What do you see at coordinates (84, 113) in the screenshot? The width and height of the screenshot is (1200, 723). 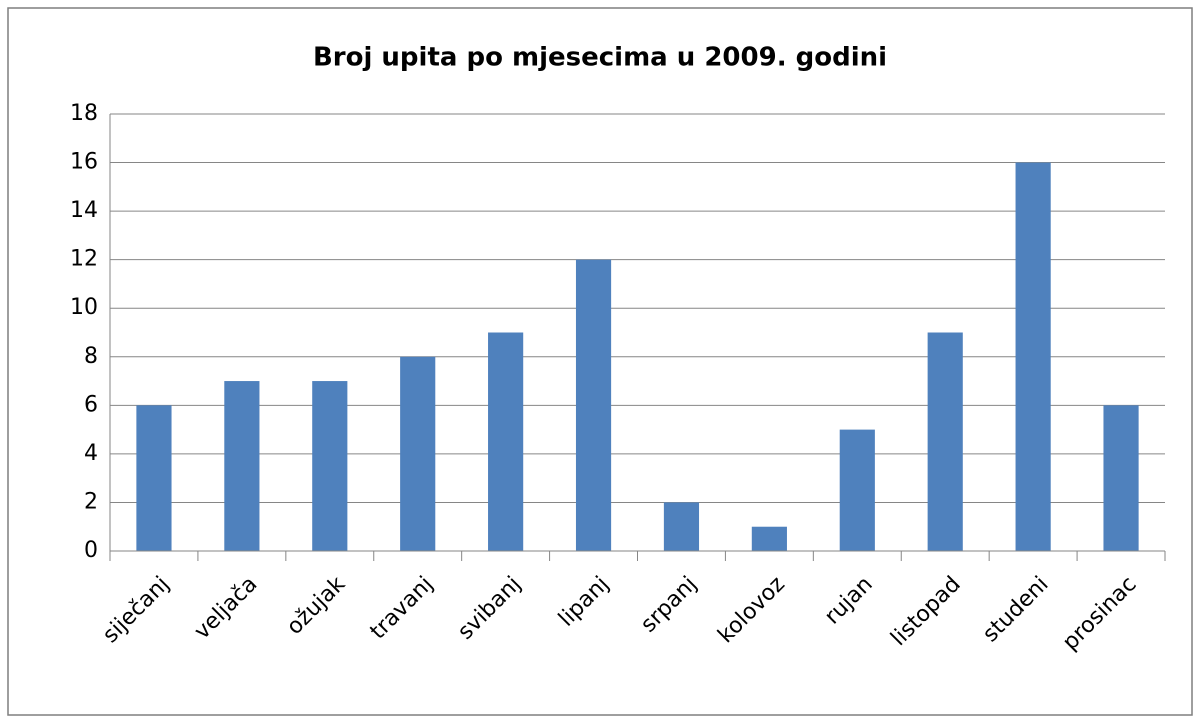 I see `y-tick-label: 18` at bounding box center [84, 113].